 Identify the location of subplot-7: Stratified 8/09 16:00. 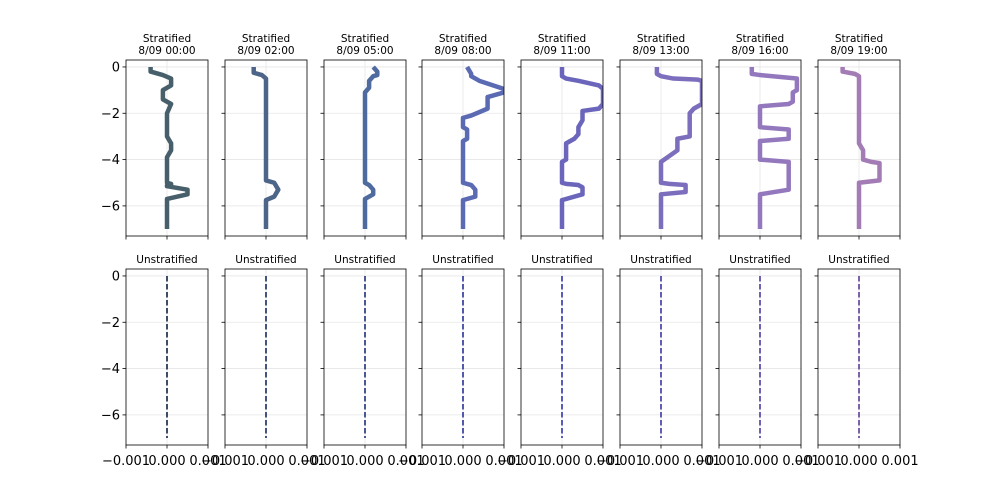
(758, 136).